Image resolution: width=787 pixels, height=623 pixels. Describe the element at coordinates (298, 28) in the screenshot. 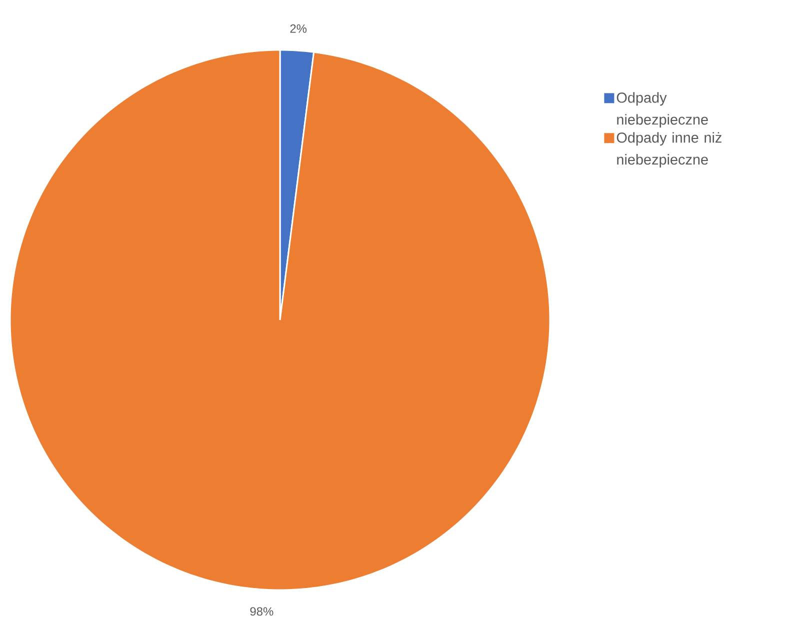

I see `data-label: 2%` at that location.